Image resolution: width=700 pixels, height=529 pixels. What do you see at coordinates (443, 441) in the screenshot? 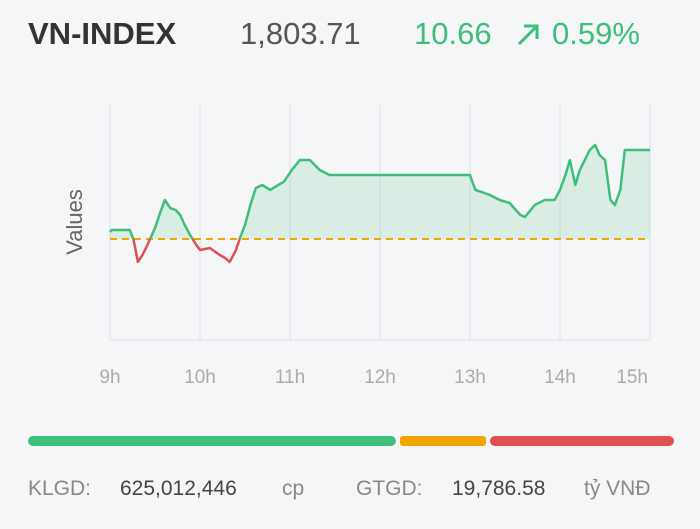
I see `unchanged-bar` at bounding box center [443, 441].